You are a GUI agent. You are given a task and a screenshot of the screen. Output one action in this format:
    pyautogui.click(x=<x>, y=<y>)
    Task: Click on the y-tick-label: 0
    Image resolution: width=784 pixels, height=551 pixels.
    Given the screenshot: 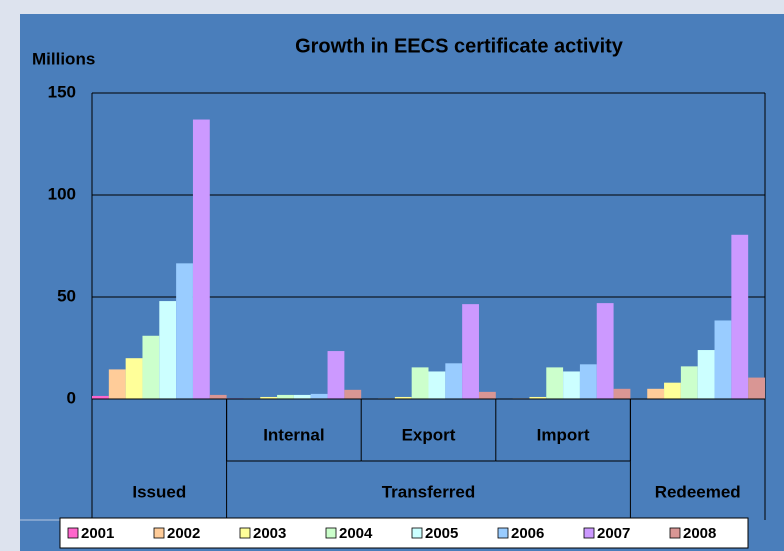 What is the action you would take?
    pyautogui.click(x=71, y=397)
    